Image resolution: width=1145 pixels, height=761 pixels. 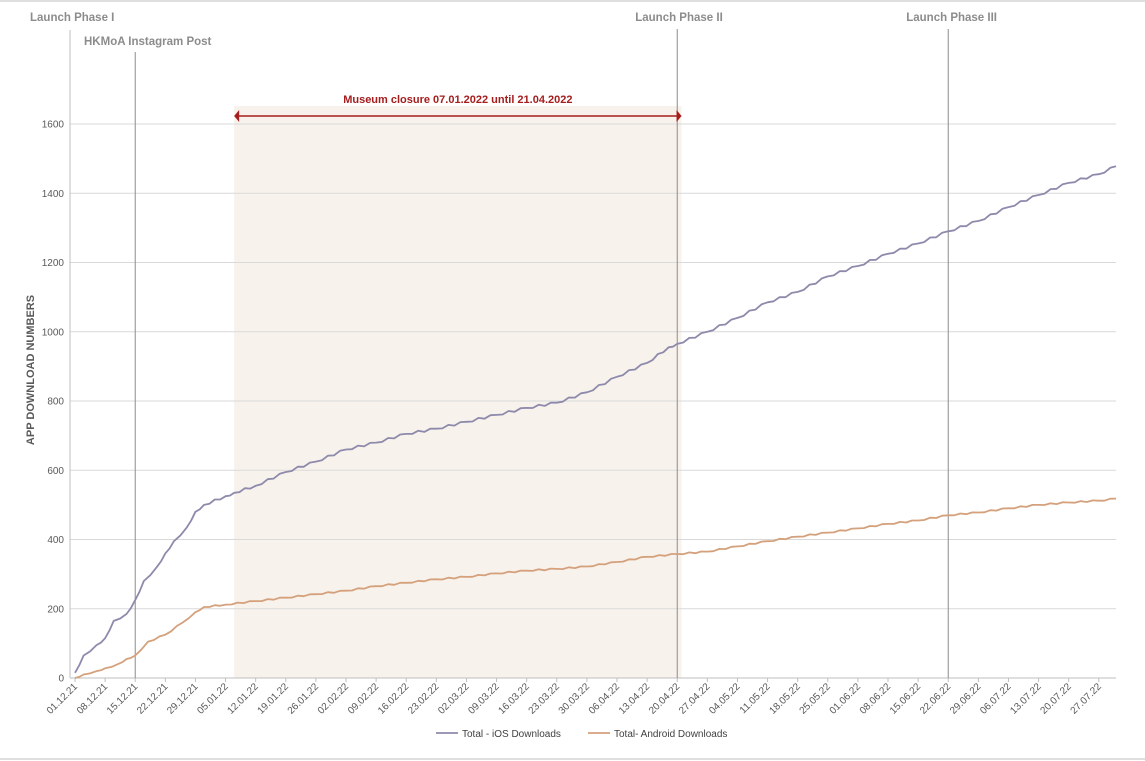 I want to click on x-tick-label: 15.12.21, so click(x=123, y=699).